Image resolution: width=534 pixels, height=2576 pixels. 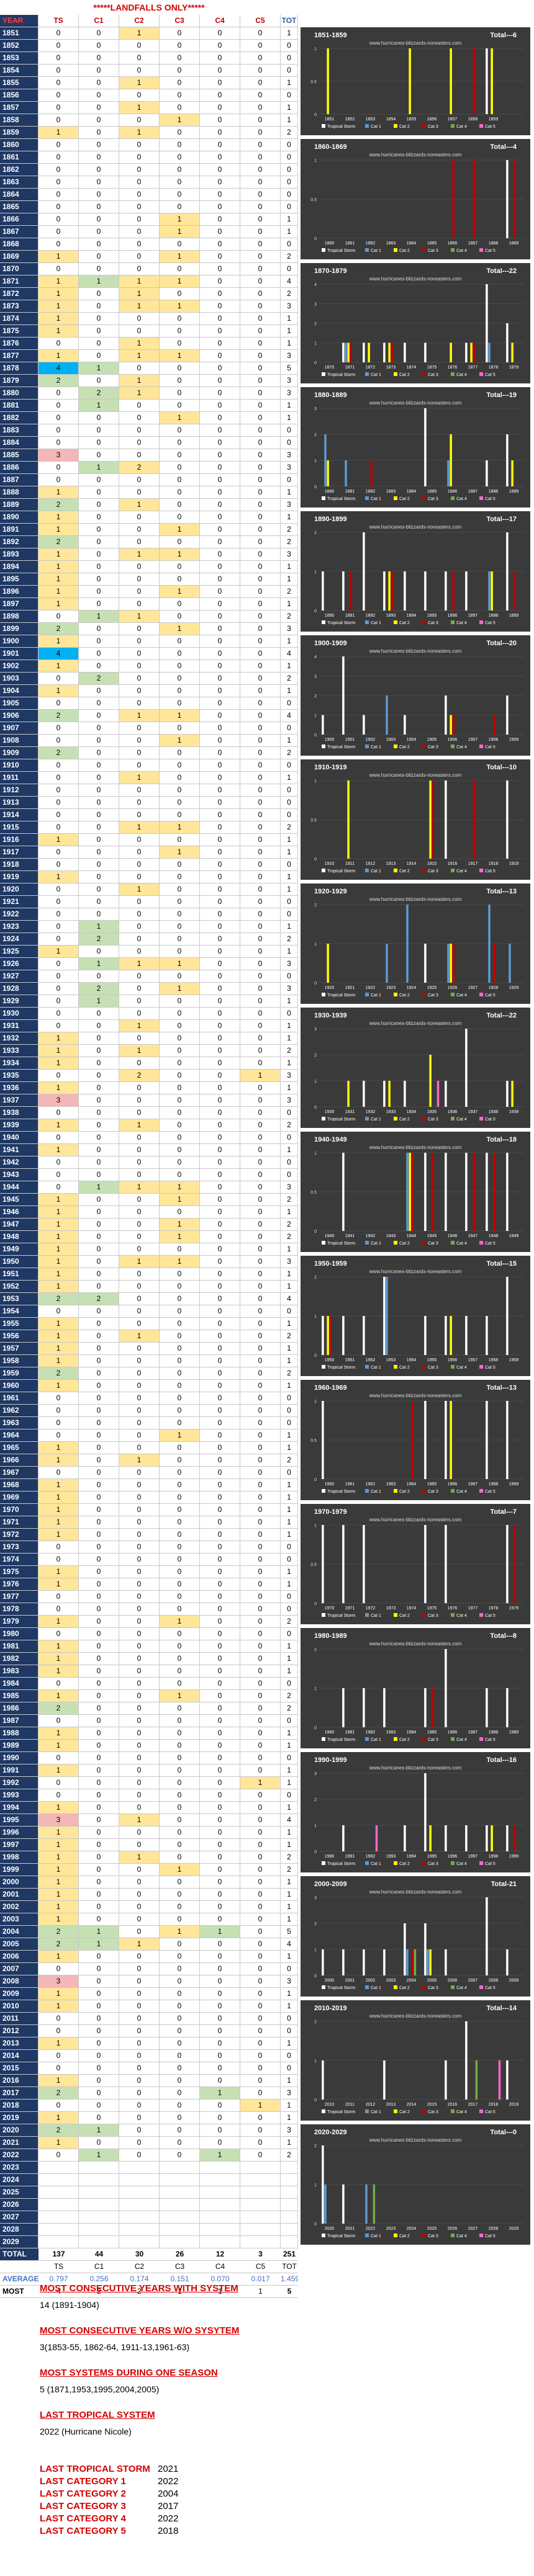 I want to click on cell-c4: 1, so click(x=220, y=2093).